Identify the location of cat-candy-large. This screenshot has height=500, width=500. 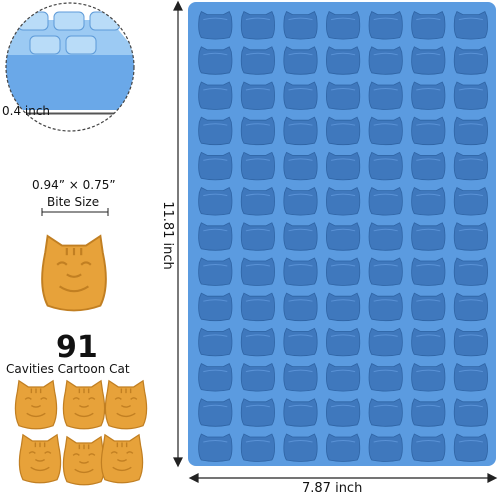
(74, 273).